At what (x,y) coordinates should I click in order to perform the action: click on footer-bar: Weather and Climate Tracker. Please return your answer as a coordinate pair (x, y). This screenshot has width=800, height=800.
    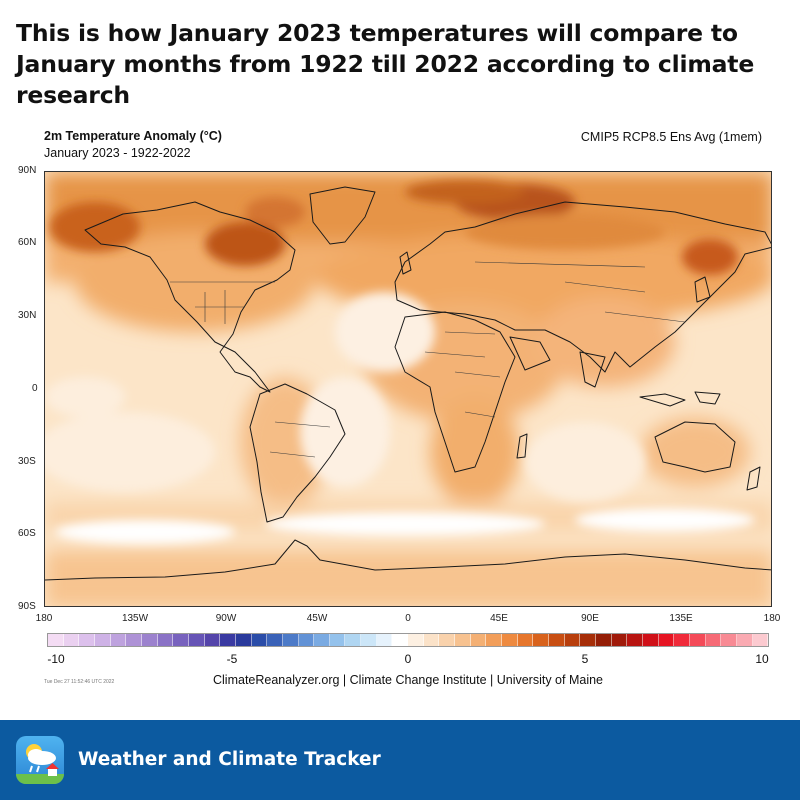
    Looking at the image, I should click on (400, 760).